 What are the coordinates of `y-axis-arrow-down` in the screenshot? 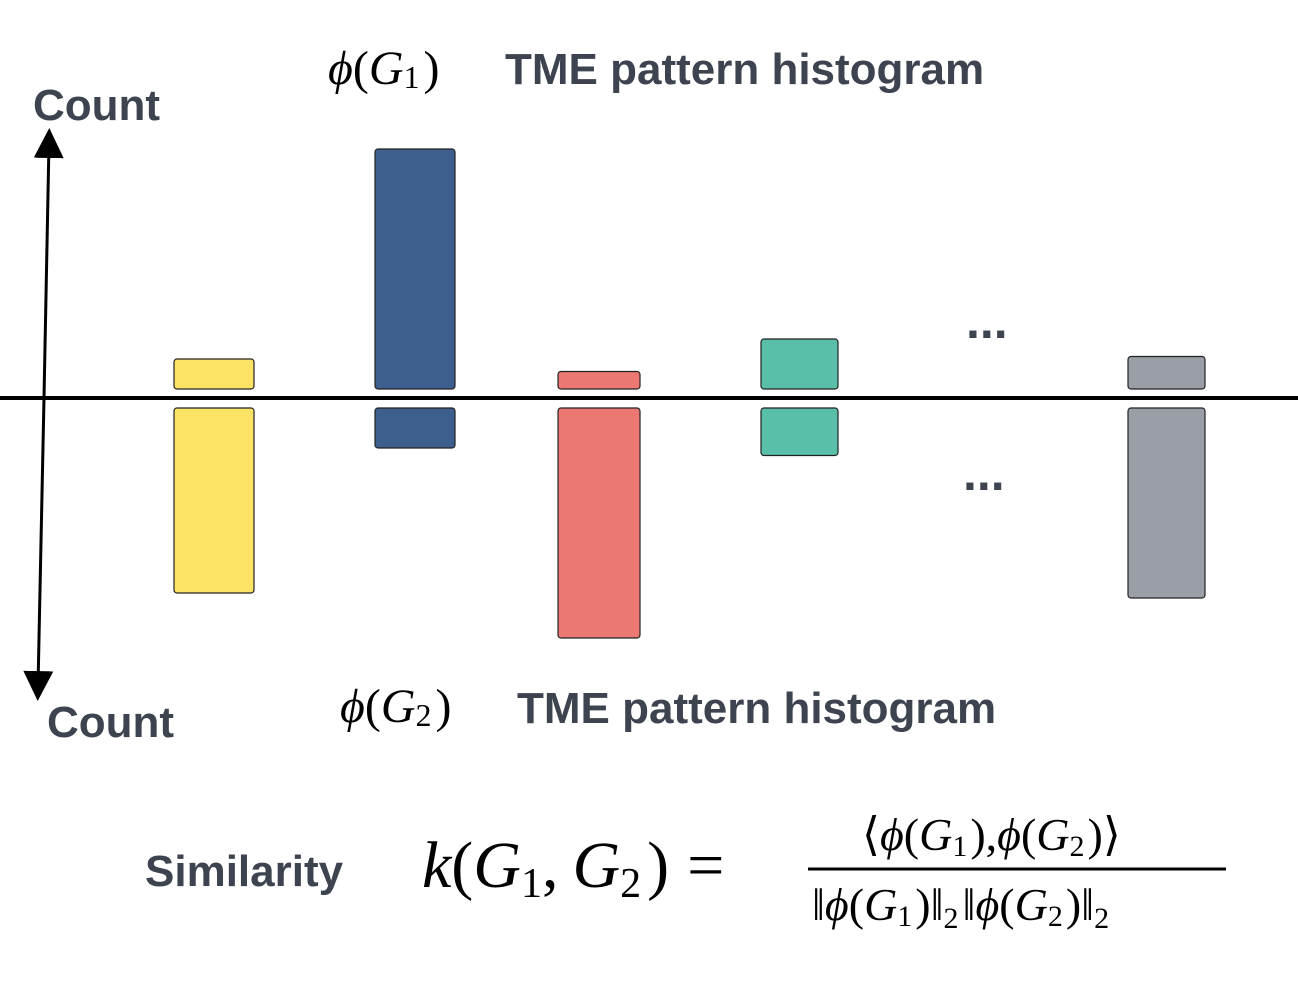 It's located at (38, 549).